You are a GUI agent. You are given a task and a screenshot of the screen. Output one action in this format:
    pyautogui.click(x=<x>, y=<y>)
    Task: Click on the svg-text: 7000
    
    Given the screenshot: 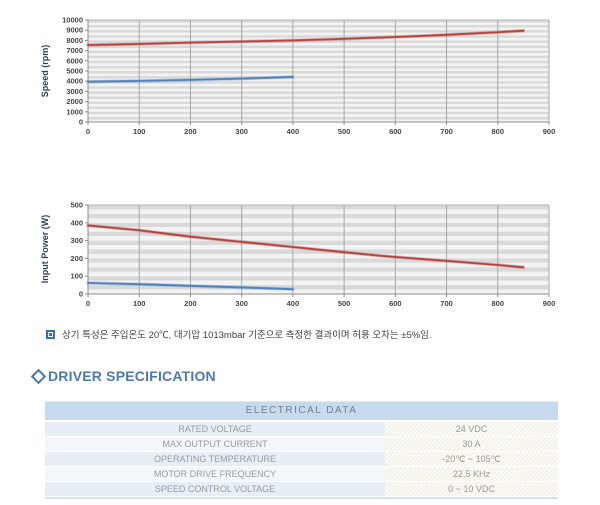 What is the action you would take?
    pyautogui.click(x=74, y=50)
    